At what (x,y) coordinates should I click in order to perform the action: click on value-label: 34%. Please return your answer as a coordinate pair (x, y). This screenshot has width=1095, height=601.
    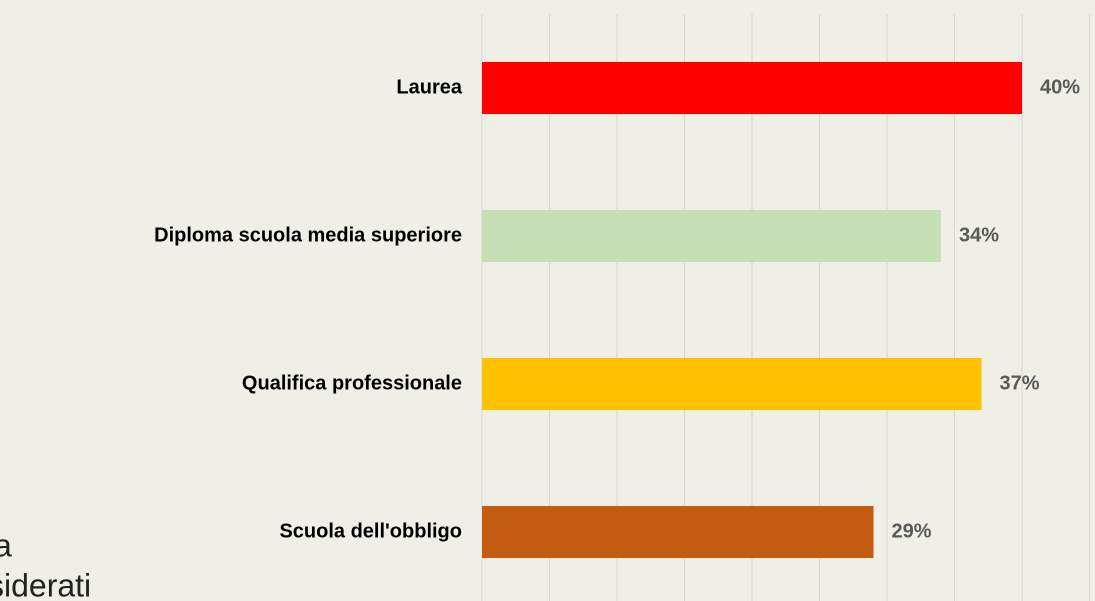
    Looking at the image, I should click on (979, 235).